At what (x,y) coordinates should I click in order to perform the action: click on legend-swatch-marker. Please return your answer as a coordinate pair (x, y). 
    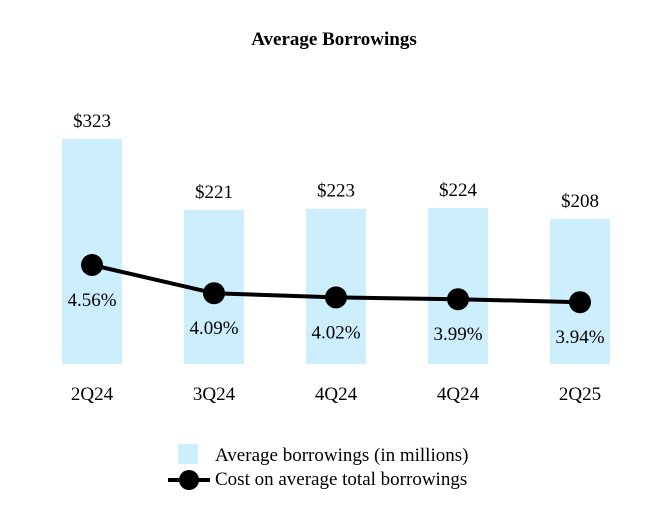
    Looking at the image, I should click on (189, 480).